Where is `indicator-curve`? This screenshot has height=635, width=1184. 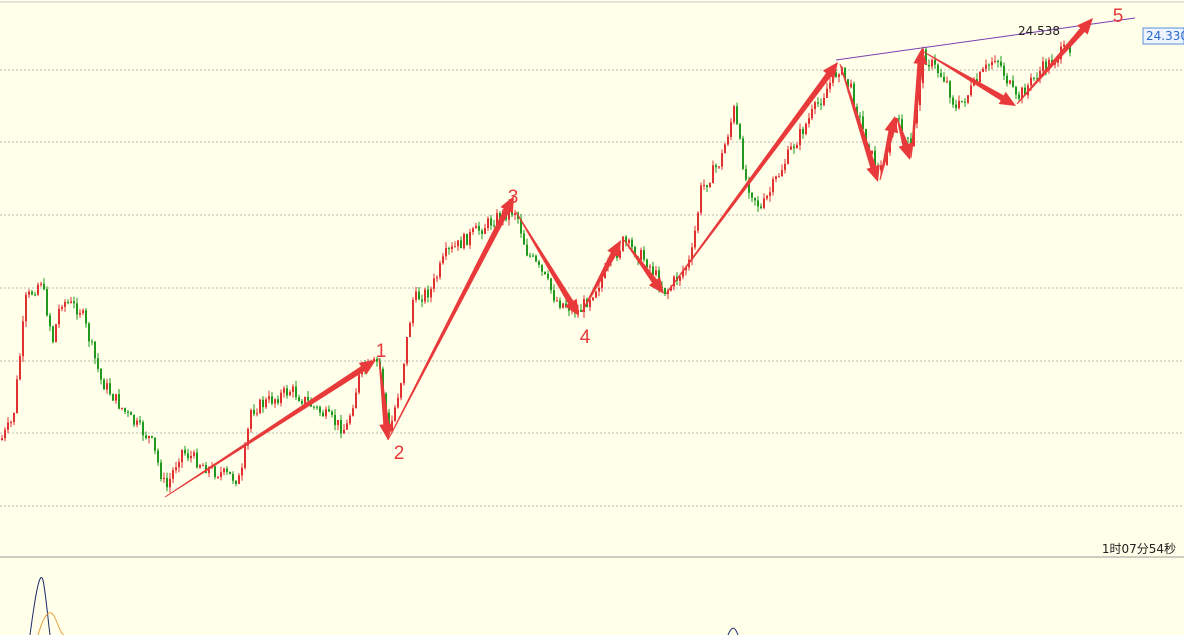 indicator-curve is located at coordinates (733, 631).